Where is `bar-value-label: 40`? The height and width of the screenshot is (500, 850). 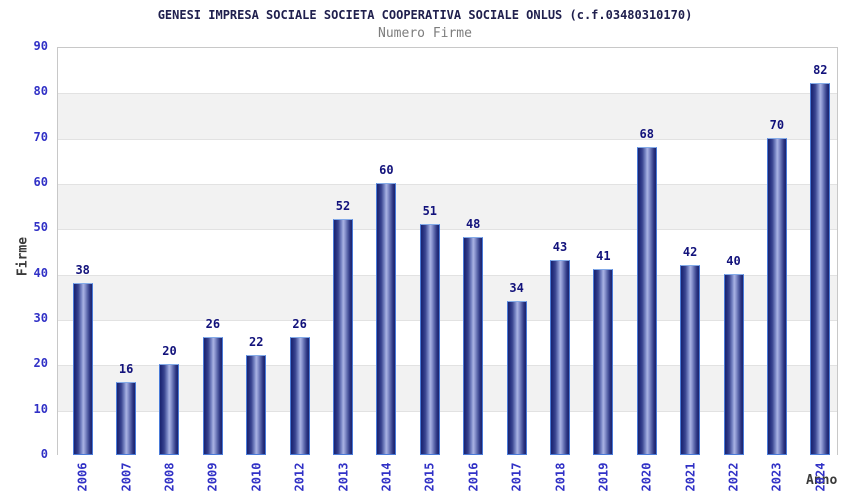
bar-value-label: 40 is located at coordinates (733, 260).